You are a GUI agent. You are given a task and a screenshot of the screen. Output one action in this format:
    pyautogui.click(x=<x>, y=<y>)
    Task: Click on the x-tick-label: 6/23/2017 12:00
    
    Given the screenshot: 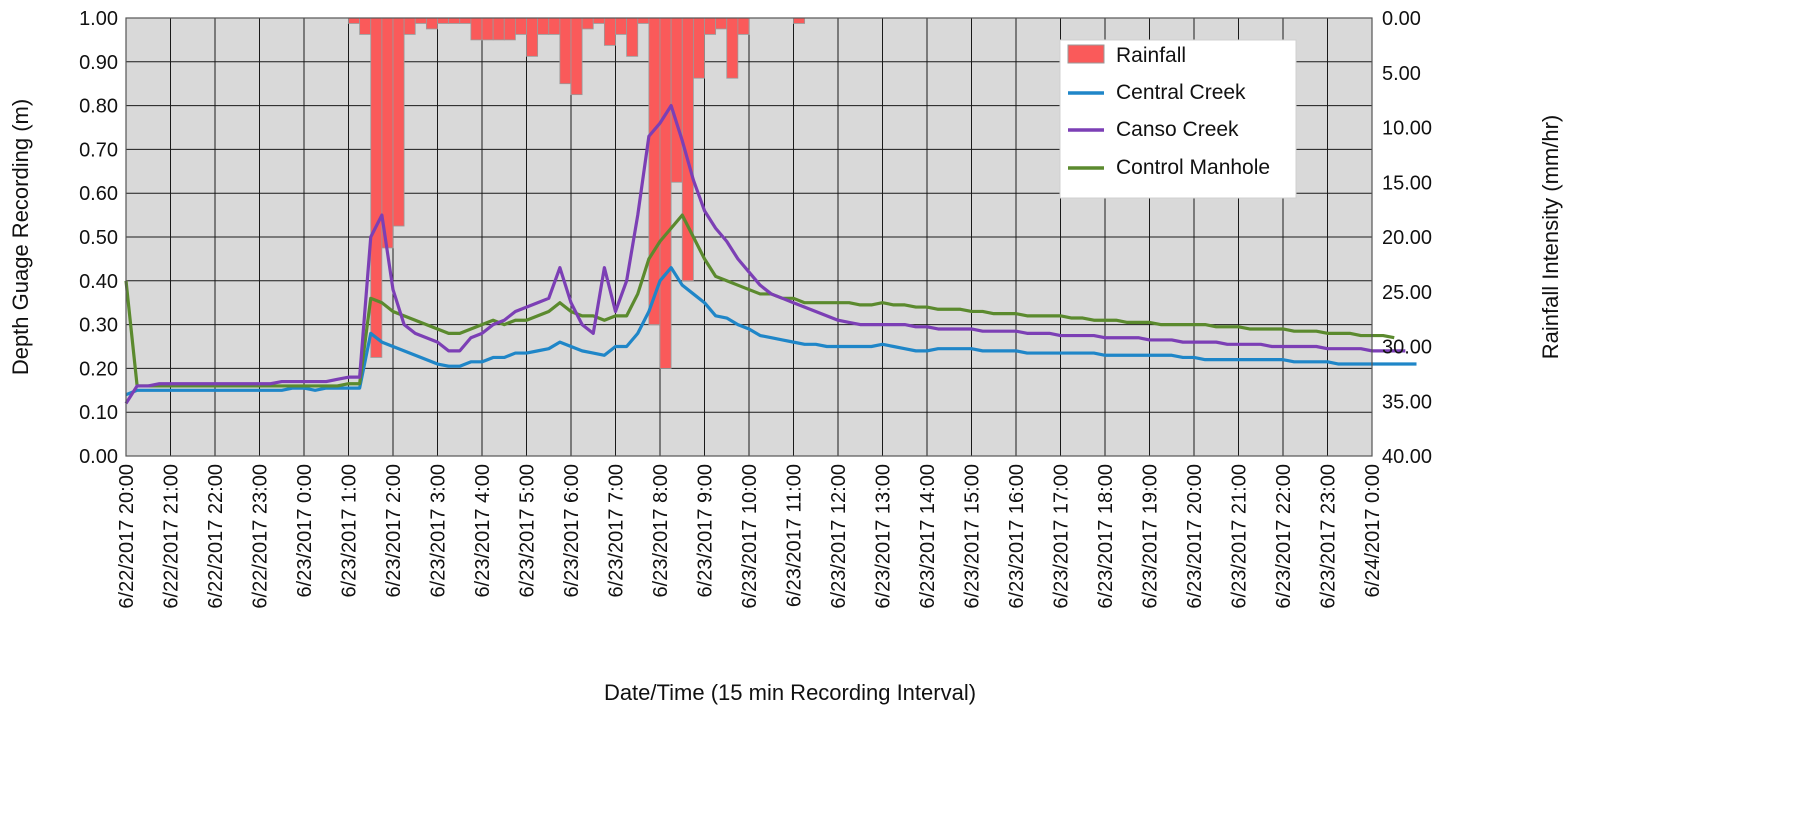 What is the action you would take?
    pyautogui.click(x=839, y=536)
    